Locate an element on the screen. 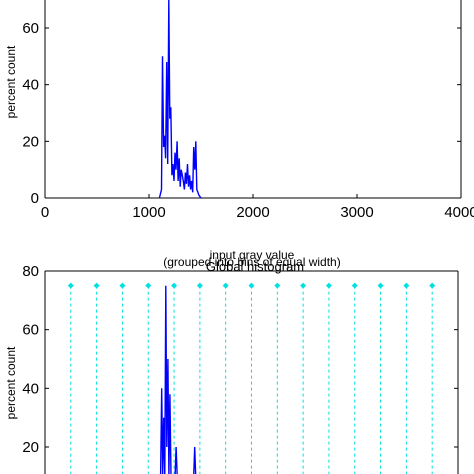 The width and height of the screenshot is (474, 474). top-histogram-line is located at coordinates (180, 99).